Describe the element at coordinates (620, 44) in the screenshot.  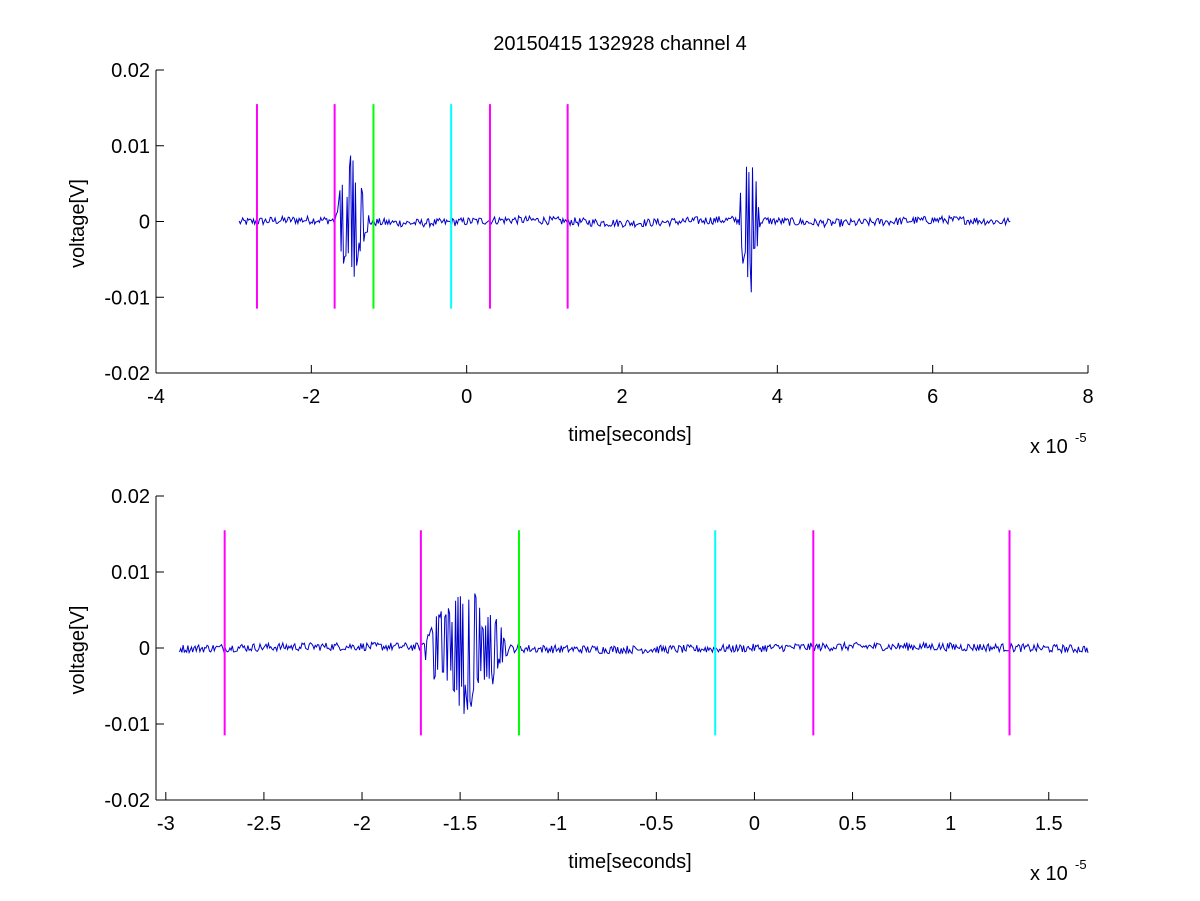
I see `figure-title: 20150415 132928 channel 4` at that location.